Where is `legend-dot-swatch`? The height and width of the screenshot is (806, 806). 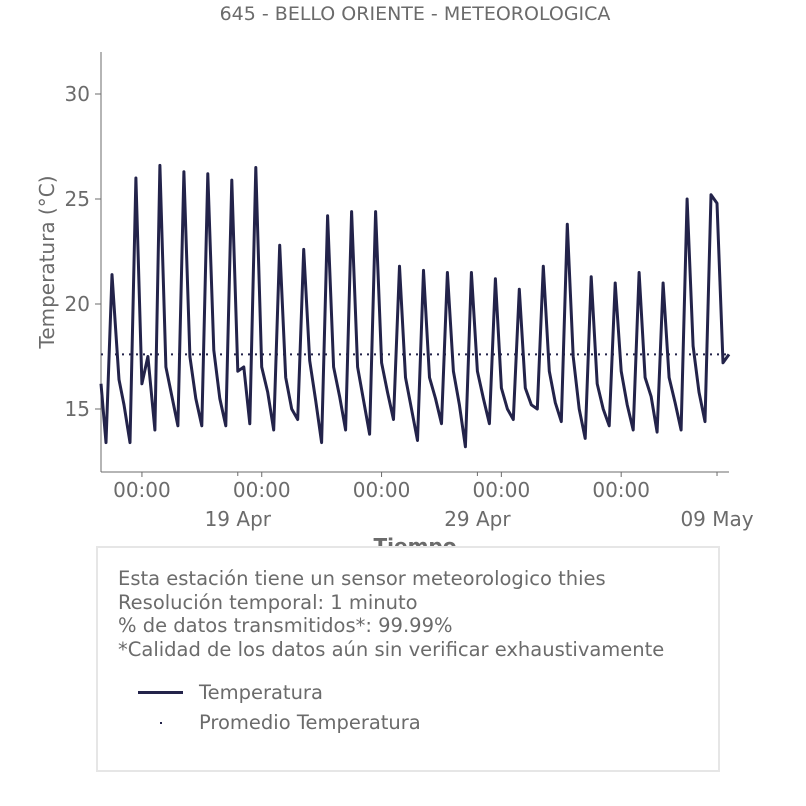
legend-dot-swatch is located at coordinates (160, 722).